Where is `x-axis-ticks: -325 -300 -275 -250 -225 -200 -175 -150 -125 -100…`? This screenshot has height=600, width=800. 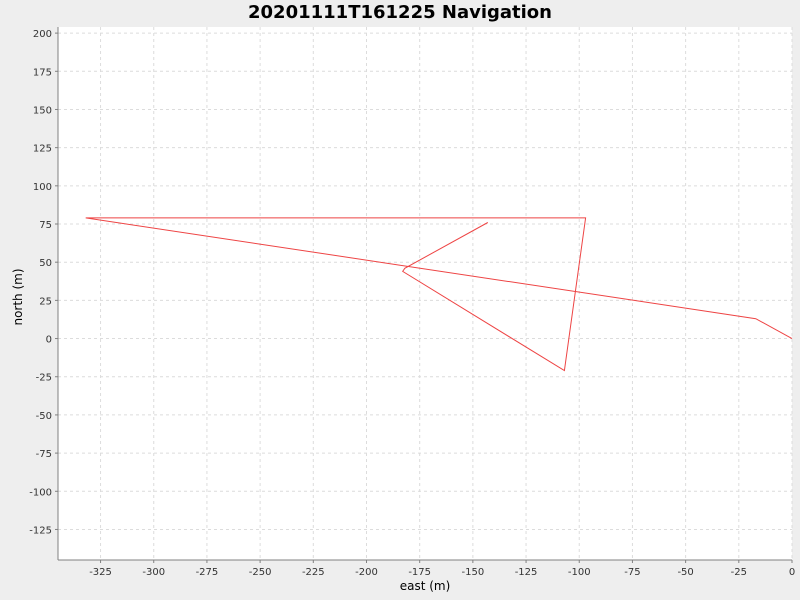
x-axis-ticks: -325 -300 -275 -250 -225 -200 -175 -150 -125 -100… is located at coordinates (442, 569).